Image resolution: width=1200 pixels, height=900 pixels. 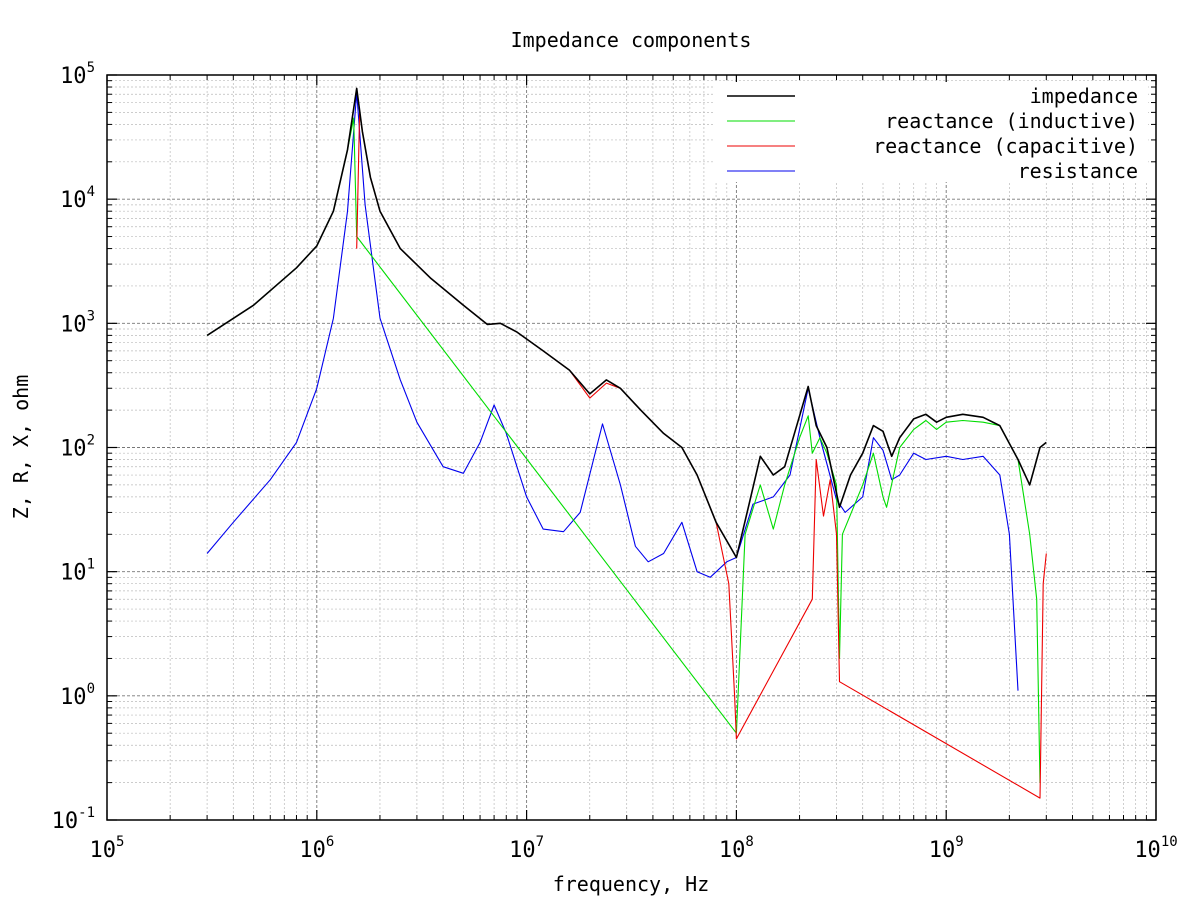 What do you see at coordinates (1084, 96) in the screenshot?
I see `legend-label: impedance` at bounding box center [1084, 96].